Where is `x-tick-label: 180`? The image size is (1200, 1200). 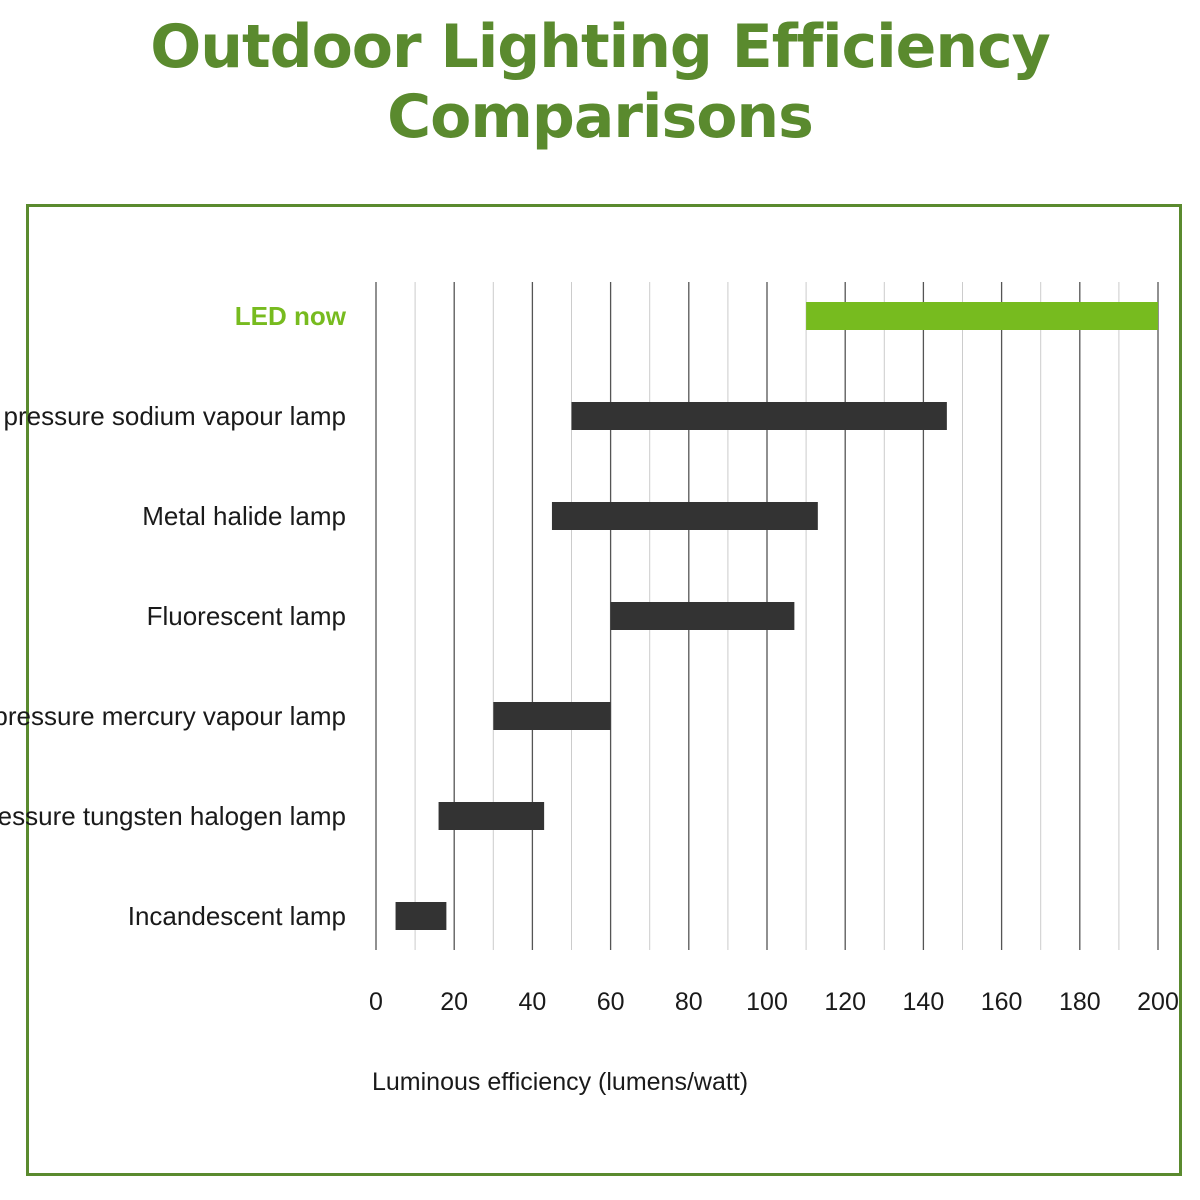 x-tick-label: 180 is located at coordinates (1080, 1002).